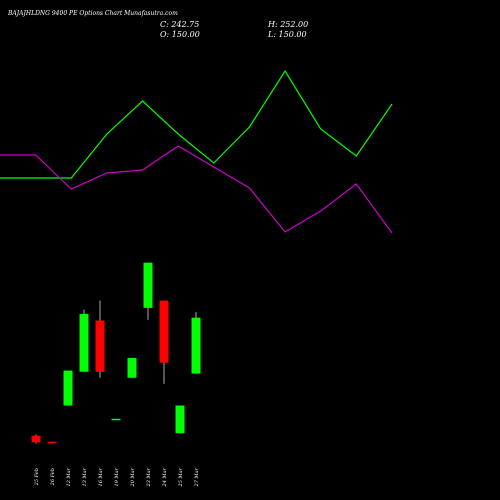 The width and height of the screenshot is (500, 500). What do you see at coordinates (181, 477) in the screenshot?
I see `x-tick-label: 25 Mar` at bounding box center [181, 477].